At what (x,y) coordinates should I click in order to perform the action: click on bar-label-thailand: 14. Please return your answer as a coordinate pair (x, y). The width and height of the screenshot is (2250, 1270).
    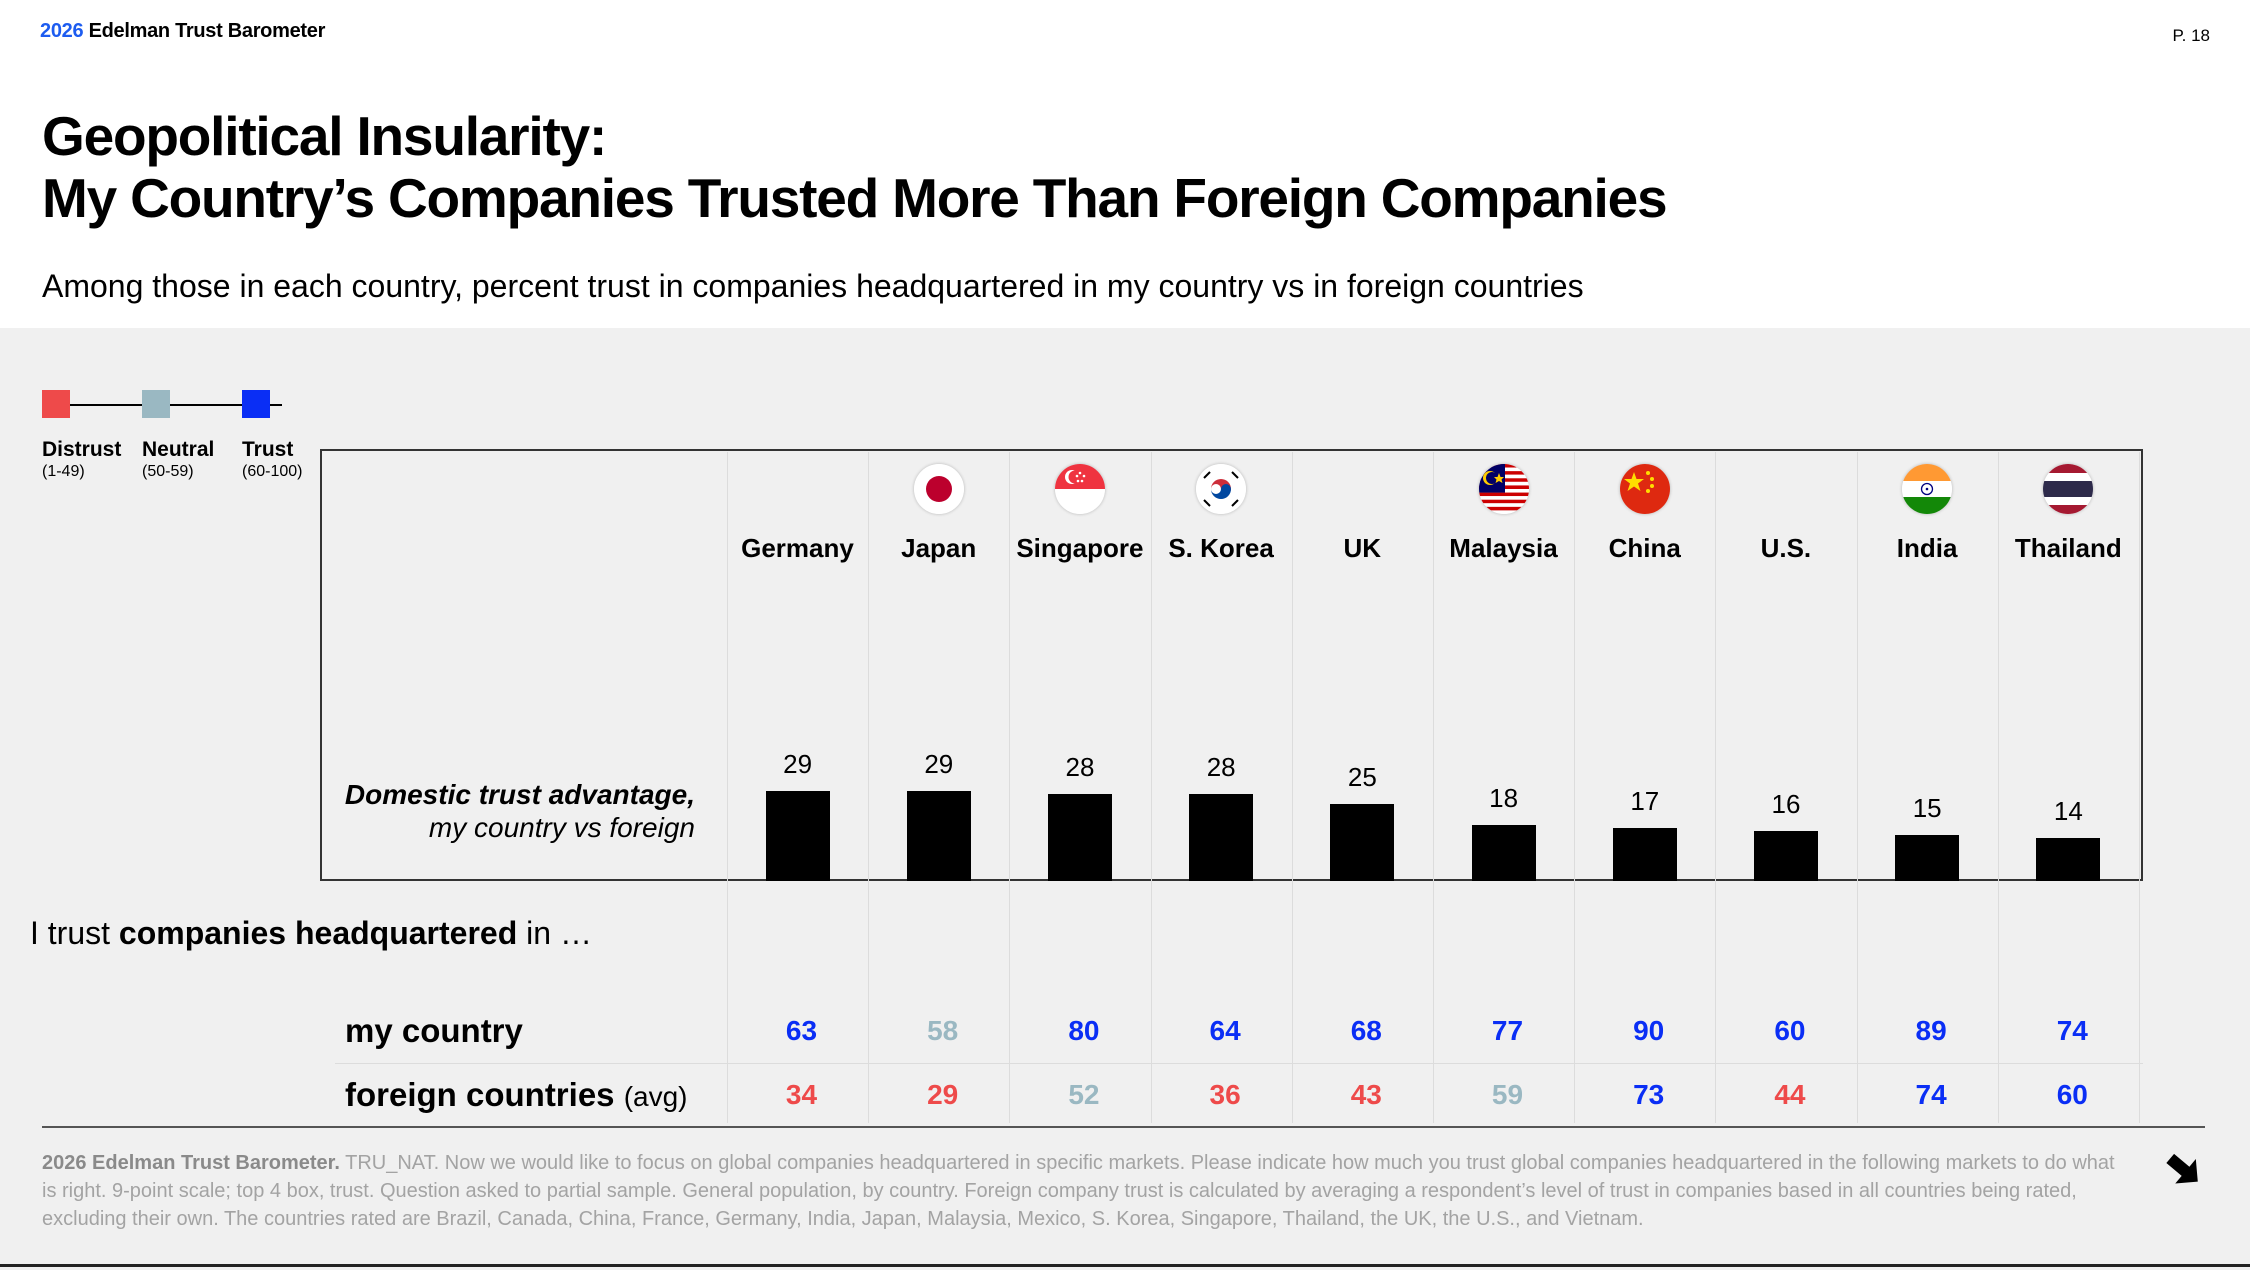
    Looking at the image, I should click on (2068, 810).